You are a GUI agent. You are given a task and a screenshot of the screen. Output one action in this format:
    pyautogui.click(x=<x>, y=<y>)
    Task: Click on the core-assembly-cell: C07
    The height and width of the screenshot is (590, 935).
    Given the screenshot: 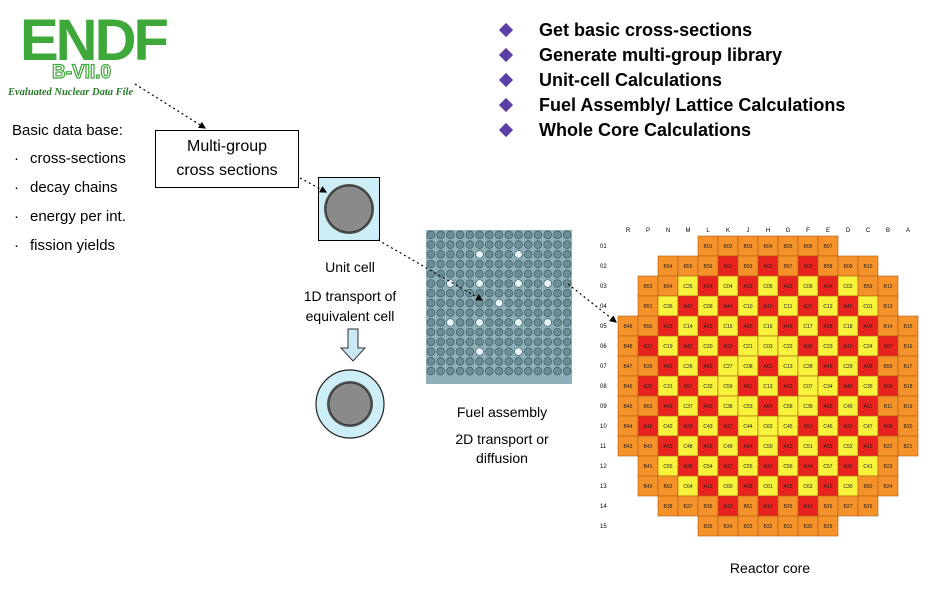 What is the action you would take?
    pyautogui.click(x=808, y=386)
    